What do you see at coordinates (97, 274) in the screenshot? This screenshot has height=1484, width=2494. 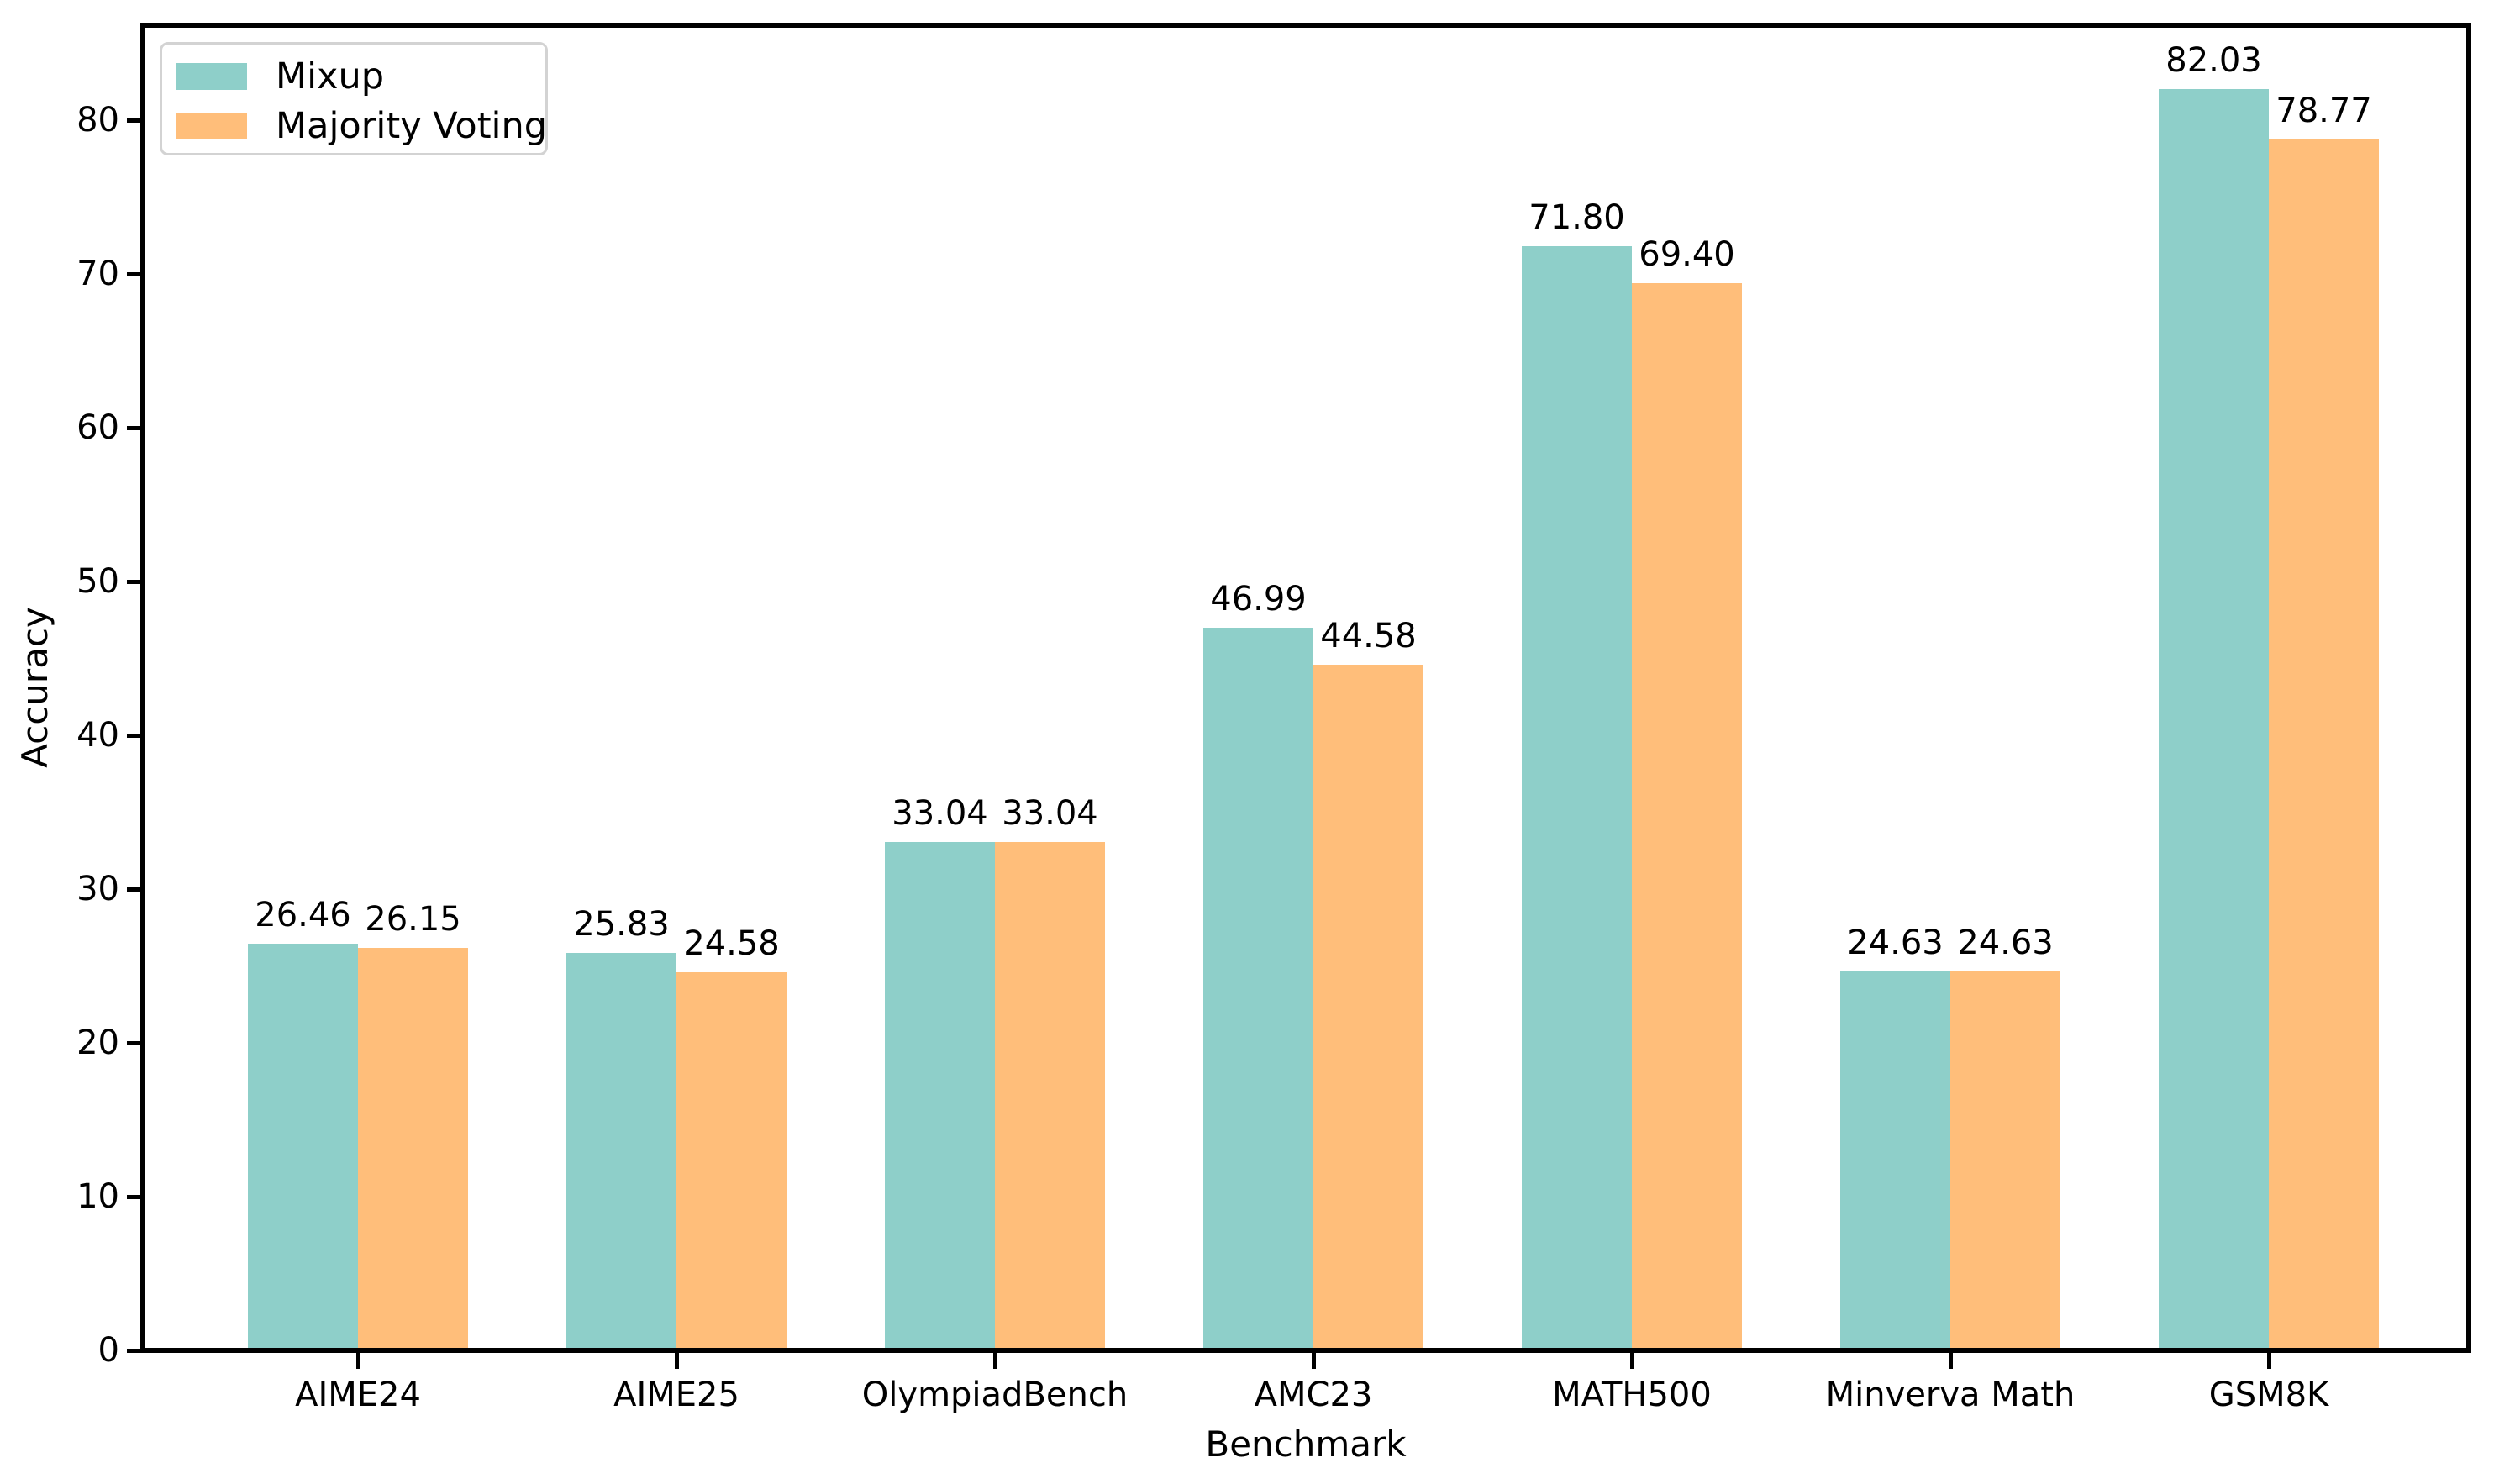 I see `y-tick-label: 70` at bounding box center [97, 274].